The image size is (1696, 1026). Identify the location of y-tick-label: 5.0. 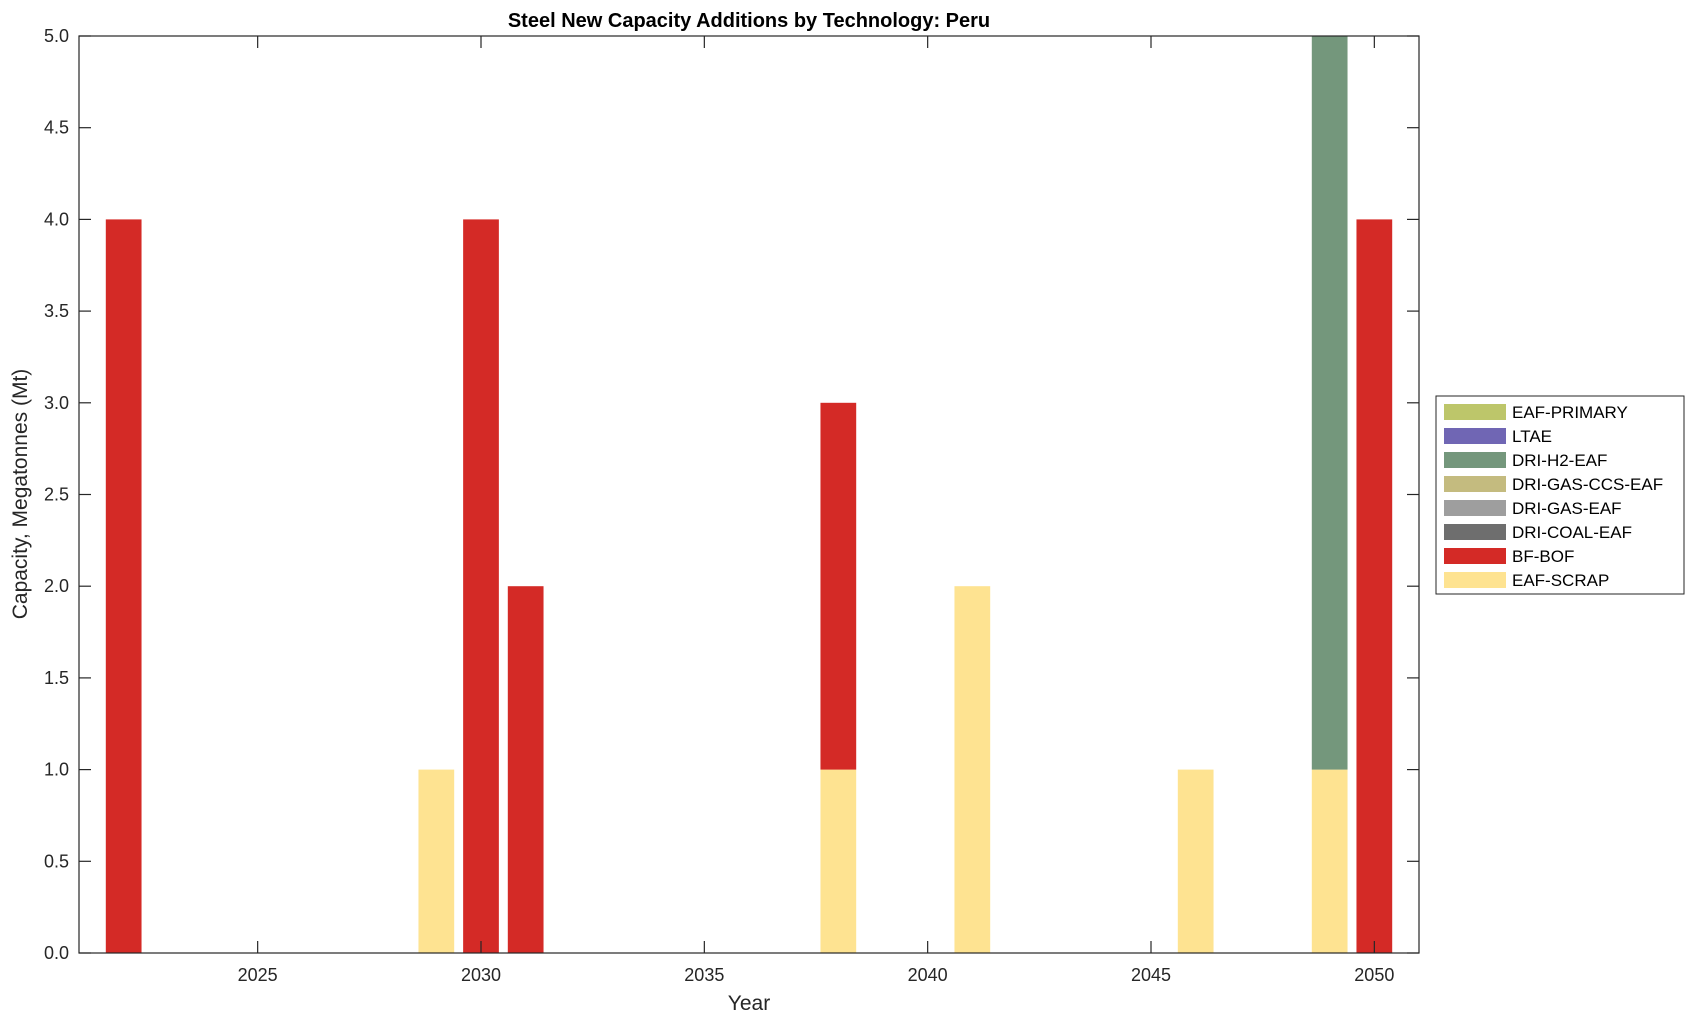
(56, 36).